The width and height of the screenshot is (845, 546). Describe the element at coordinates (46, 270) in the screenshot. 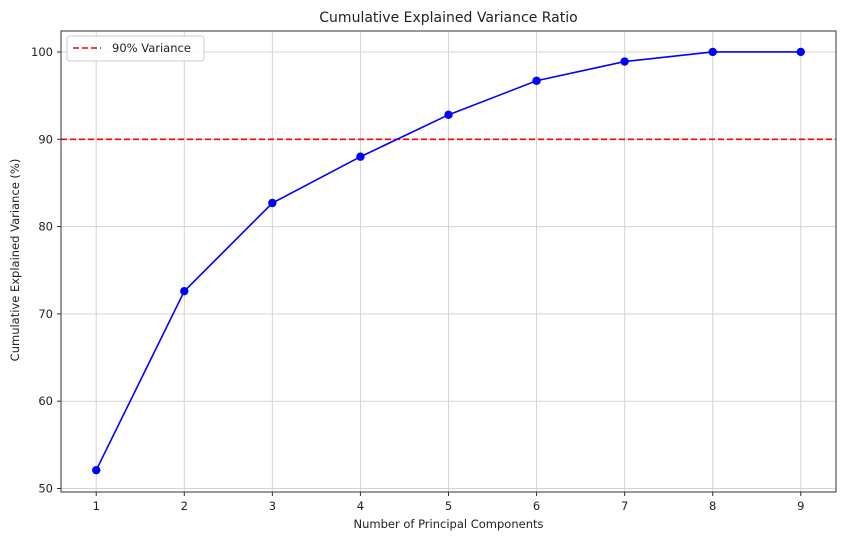

I see `y-axis-ticks: 50 60 70 80 90 100` at that location.